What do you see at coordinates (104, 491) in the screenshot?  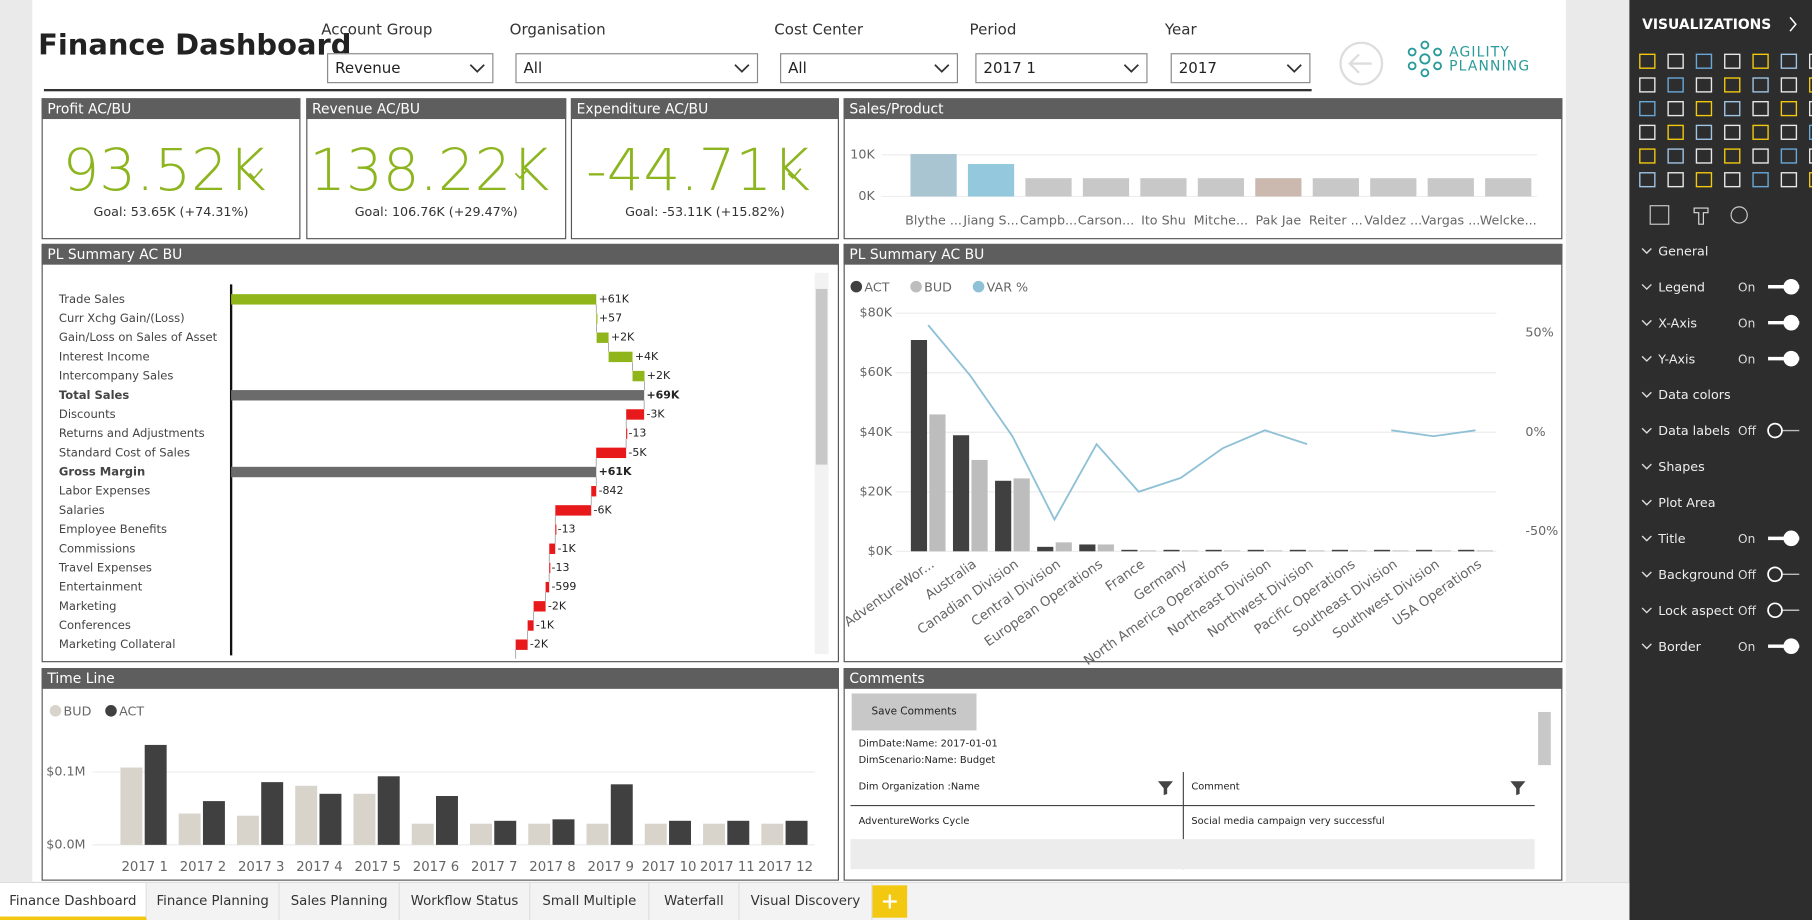 I see `row-label: Labor Expenses` at bounding box center [104, 491].